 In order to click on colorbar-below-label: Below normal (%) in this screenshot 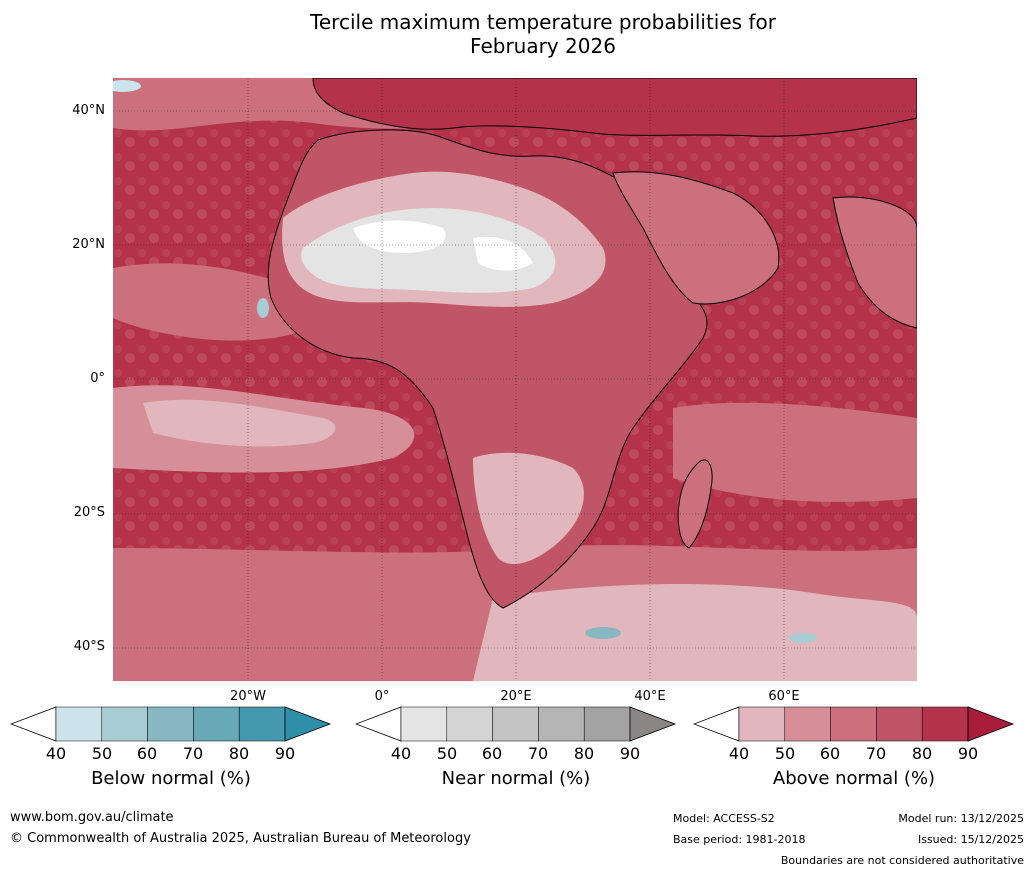, I will do `click(171, 778)`.